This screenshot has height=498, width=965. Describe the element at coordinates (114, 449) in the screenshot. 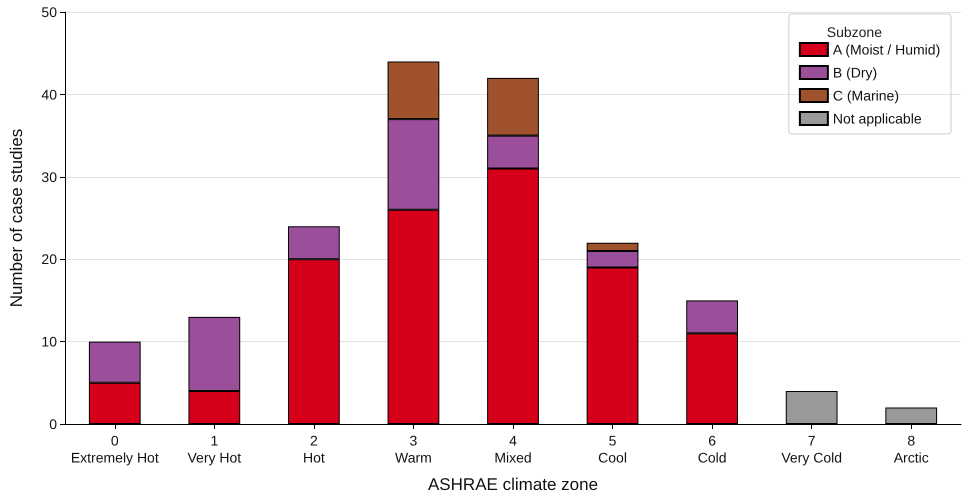

I see `x-tick-label: 0 Extremely Hot` at that location.